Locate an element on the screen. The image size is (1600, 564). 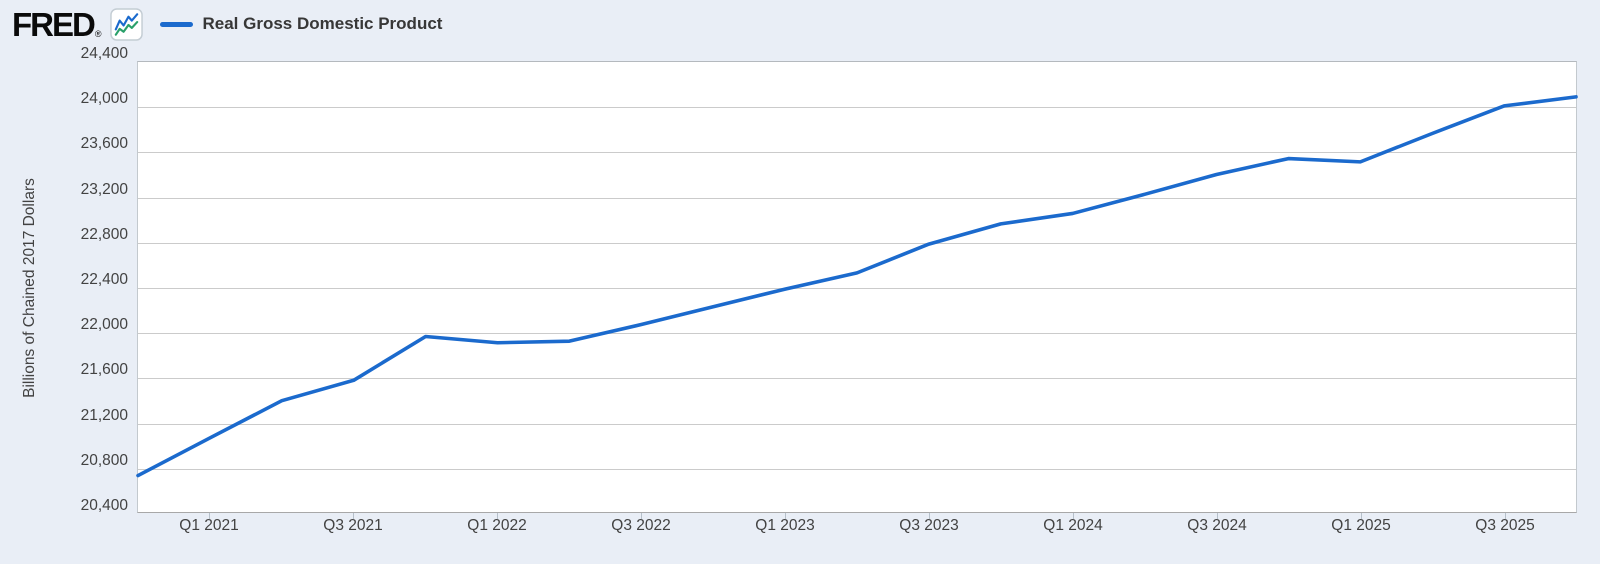
x-tick-label: Q1 2023 is located at coordinates (785, 525).